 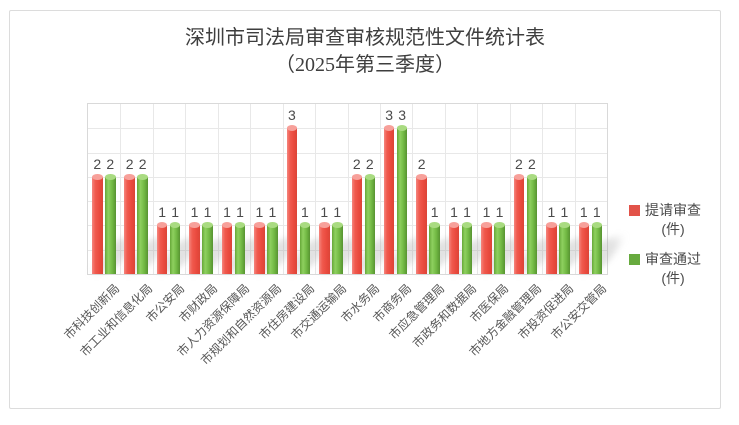 What do you see at coordinates (365, 52) in the screenshot?
I see `chart-title: 深圳市司法局审查审核规范性文件统计表 （2025年第三季度）` at bounding box center [365, 52].